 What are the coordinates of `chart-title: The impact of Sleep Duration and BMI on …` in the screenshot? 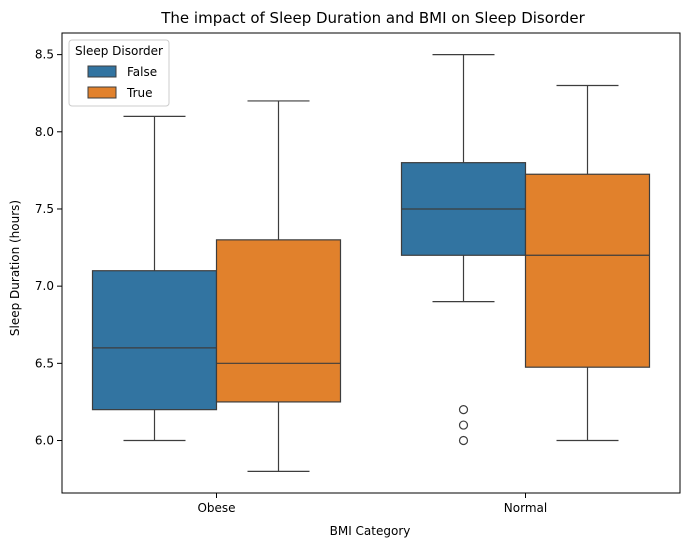 It's located at (372, 18).